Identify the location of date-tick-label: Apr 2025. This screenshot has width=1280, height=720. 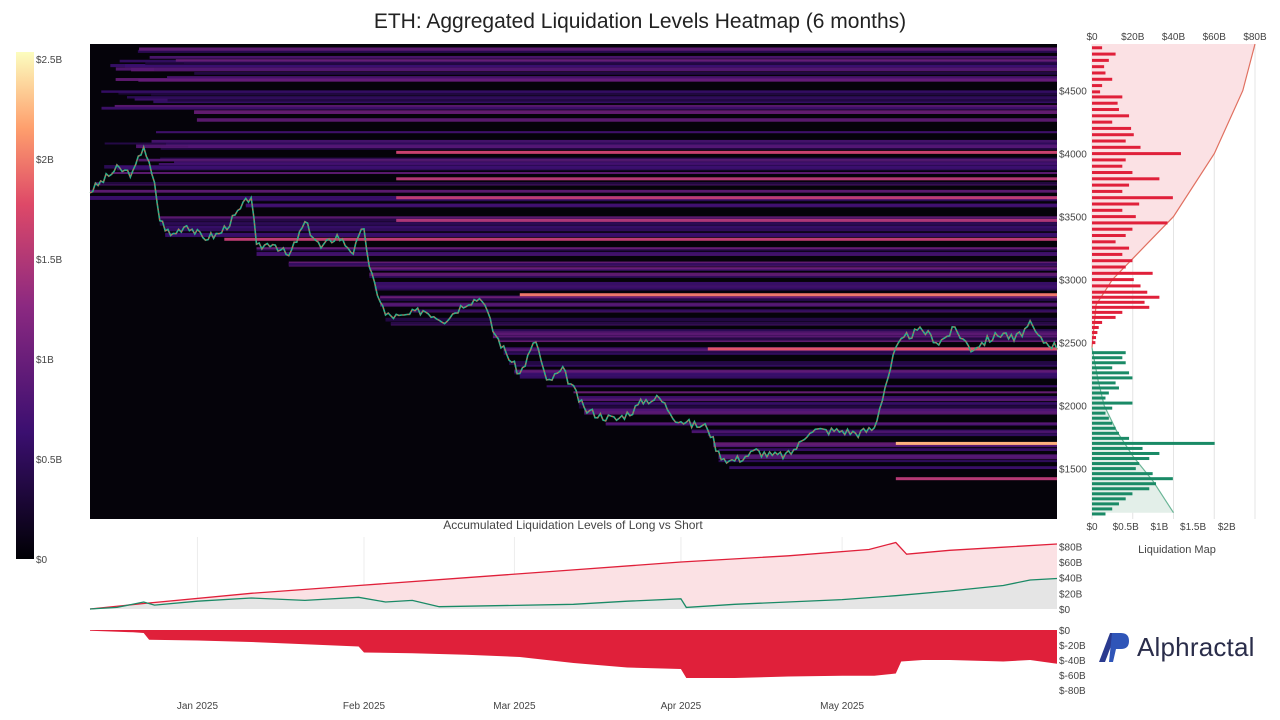
(681, 706).